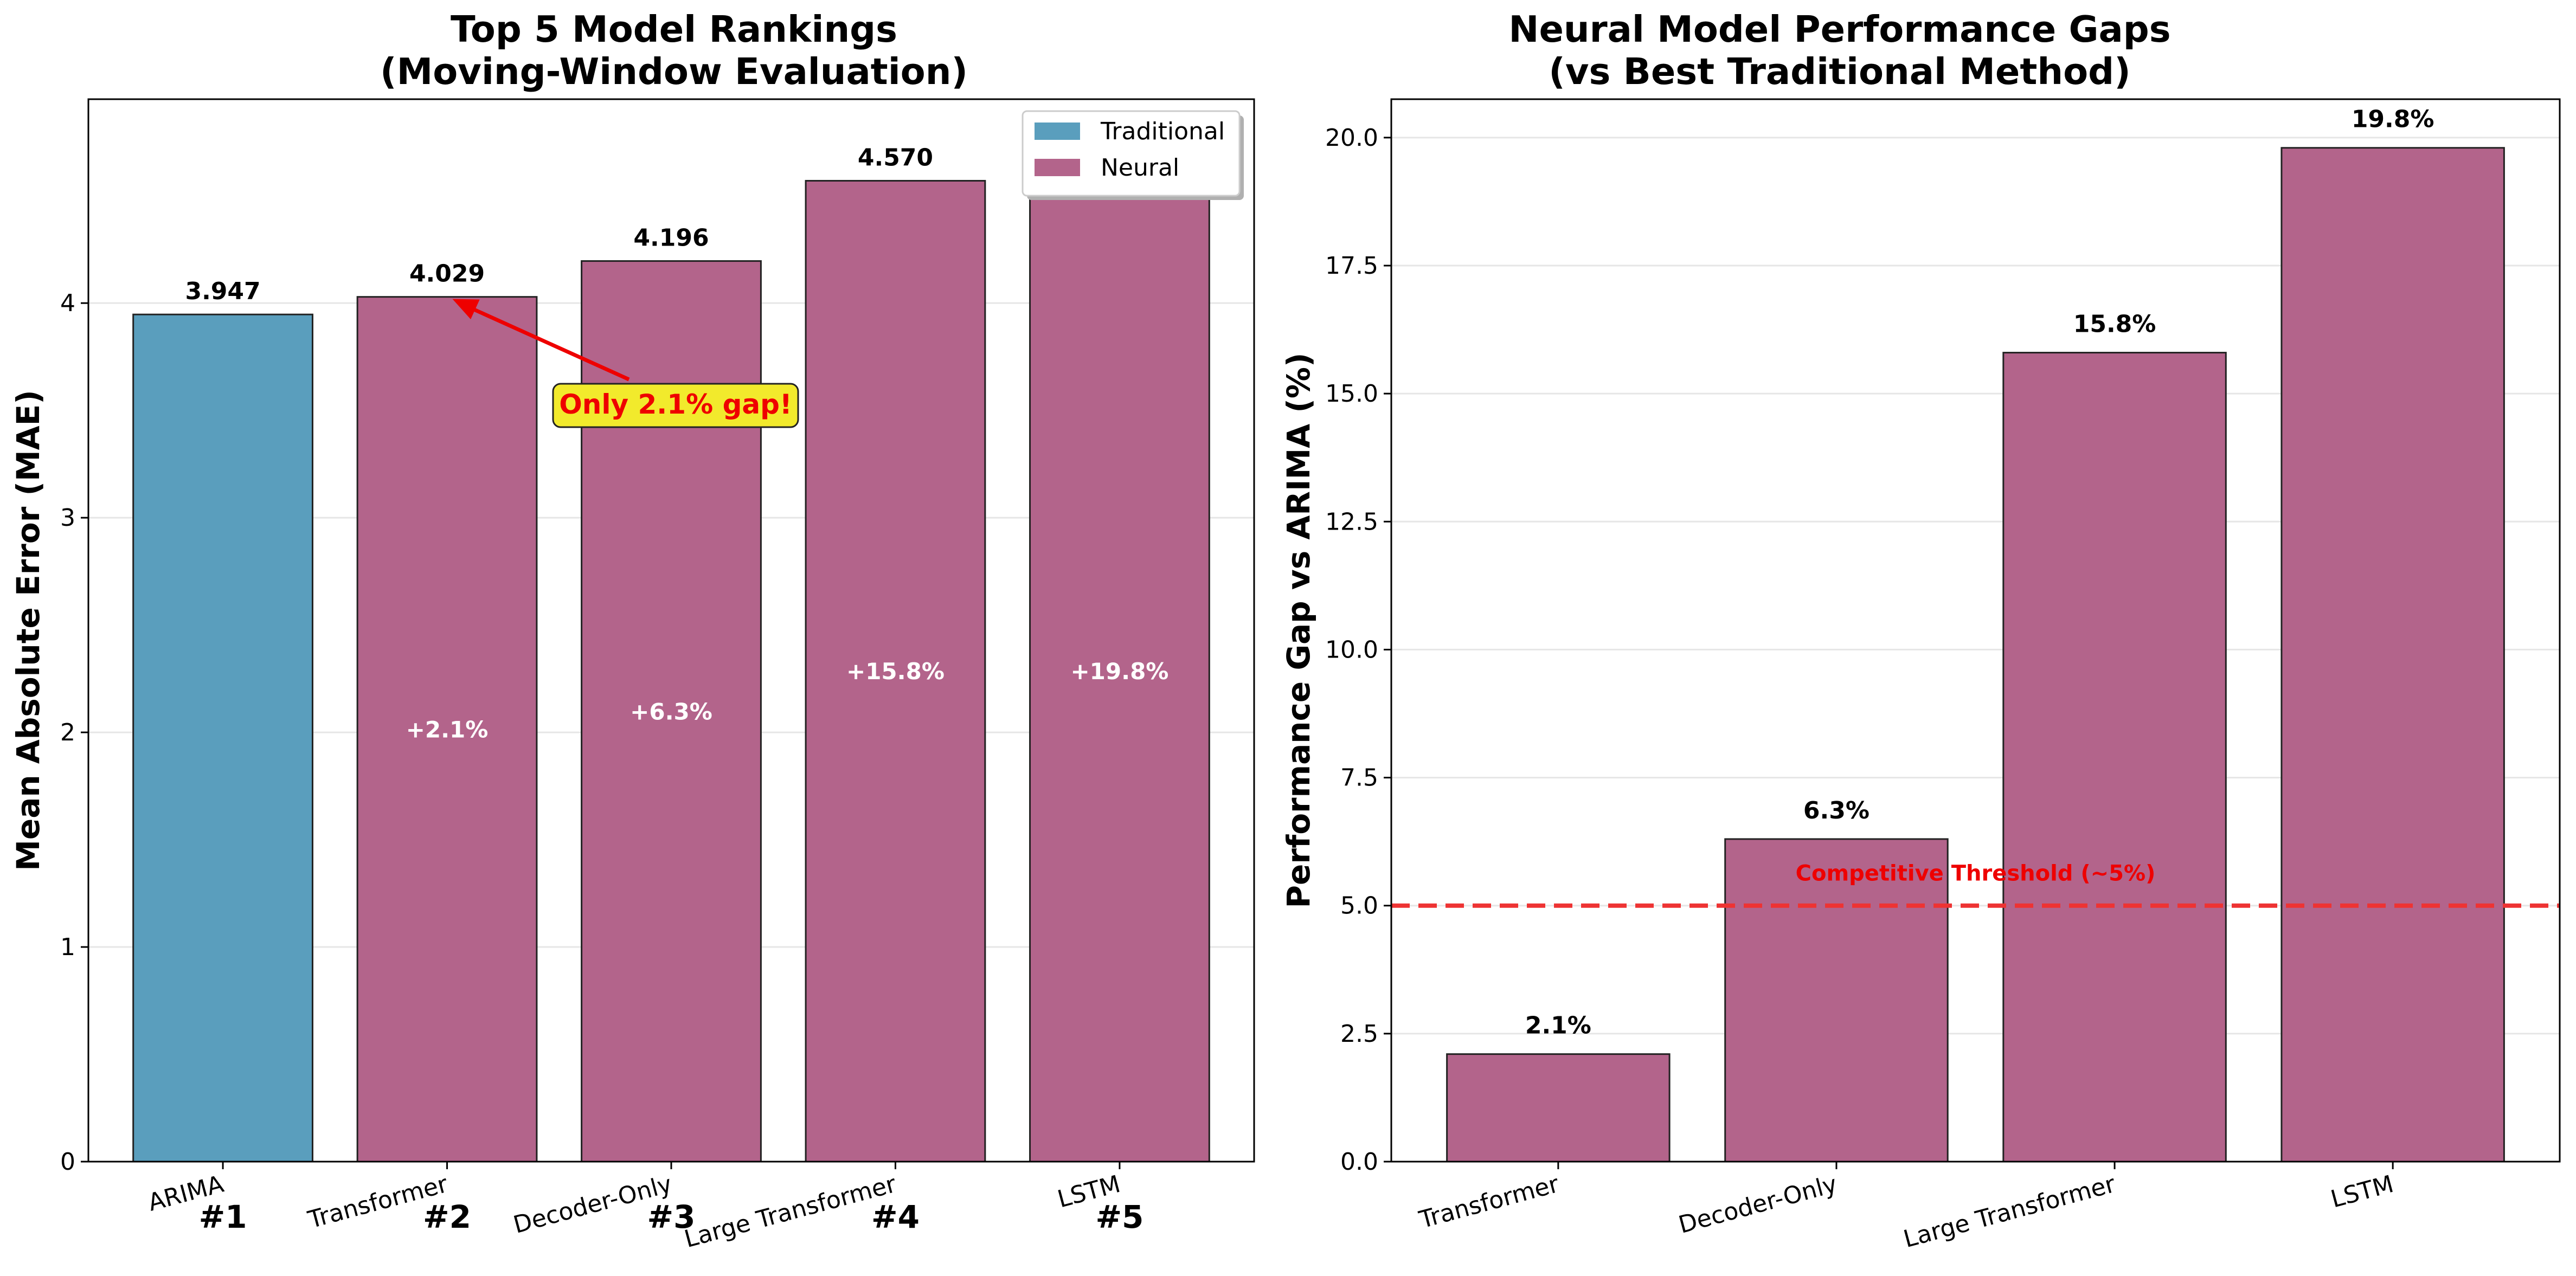  What do you see at coordinates (1298, 630) in the screenshot?
I see `right-y-axis-label: Performance Gap vs ARIMA (%)` at bounding box center [1298, 630].